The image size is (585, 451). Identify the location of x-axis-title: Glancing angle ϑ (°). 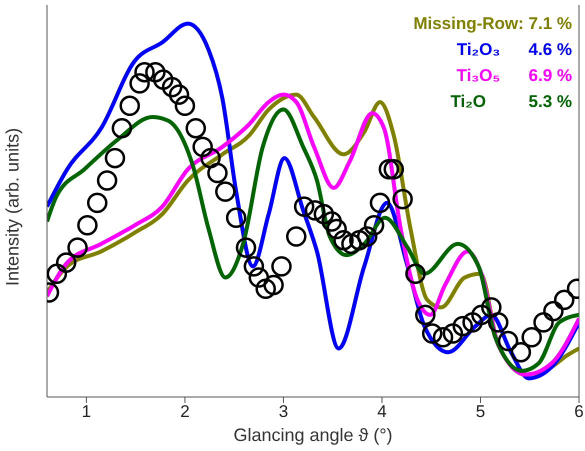
(313, 435).